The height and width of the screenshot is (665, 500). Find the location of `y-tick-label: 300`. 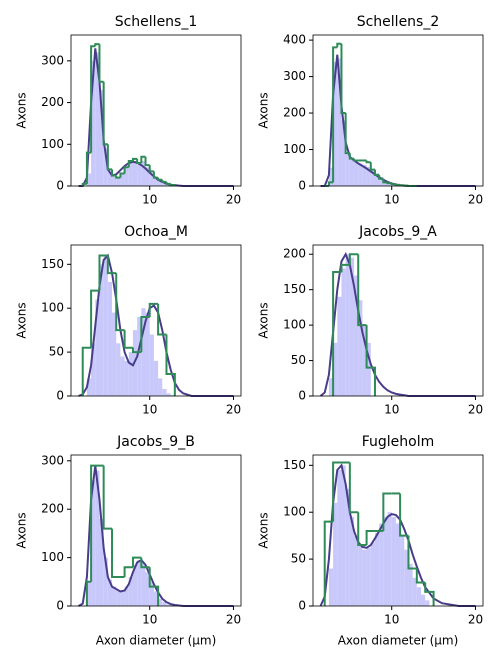

y-tick-label: 300 is located at coordinates (52, 60).